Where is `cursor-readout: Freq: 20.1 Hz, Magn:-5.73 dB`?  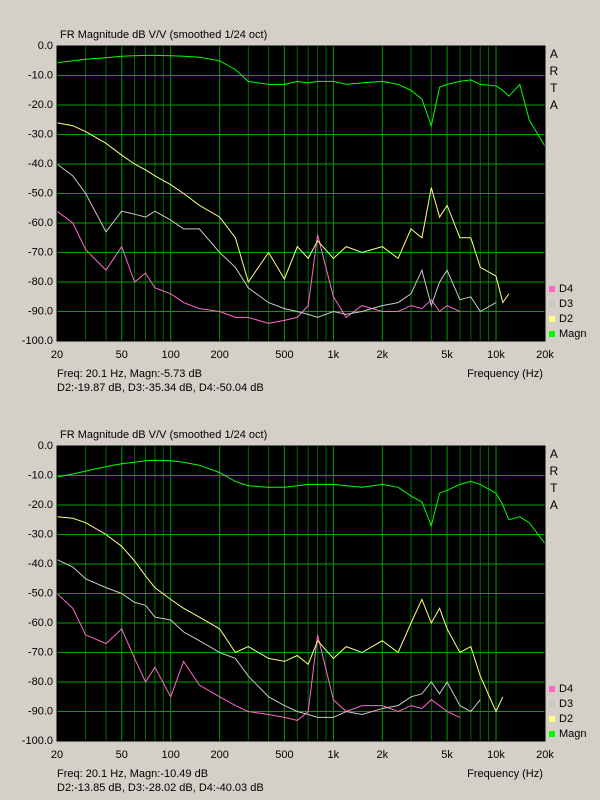 cursor-readout: Freq: 20.1 Hz, Magn:-5.73 dB is located at coordinates (129, 374).